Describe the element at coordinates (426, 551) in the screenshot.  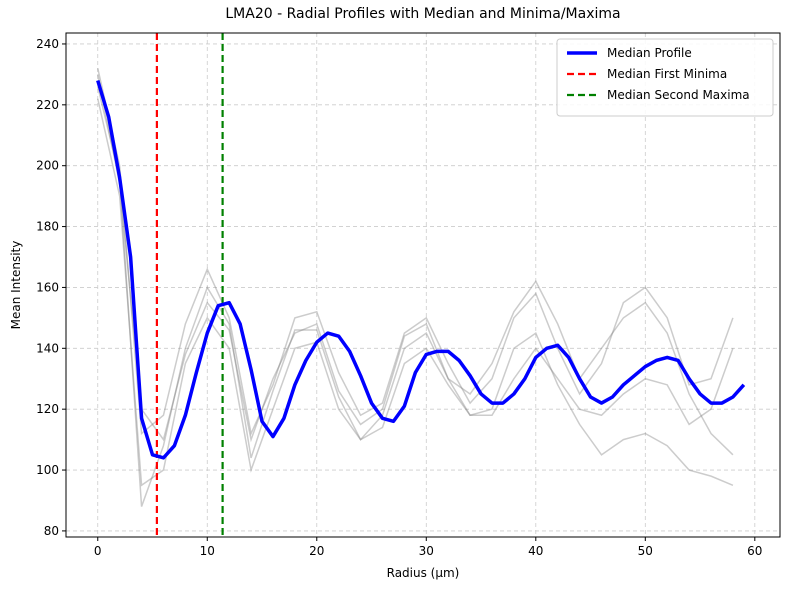
I see `x-tick-label: 30` at that location.